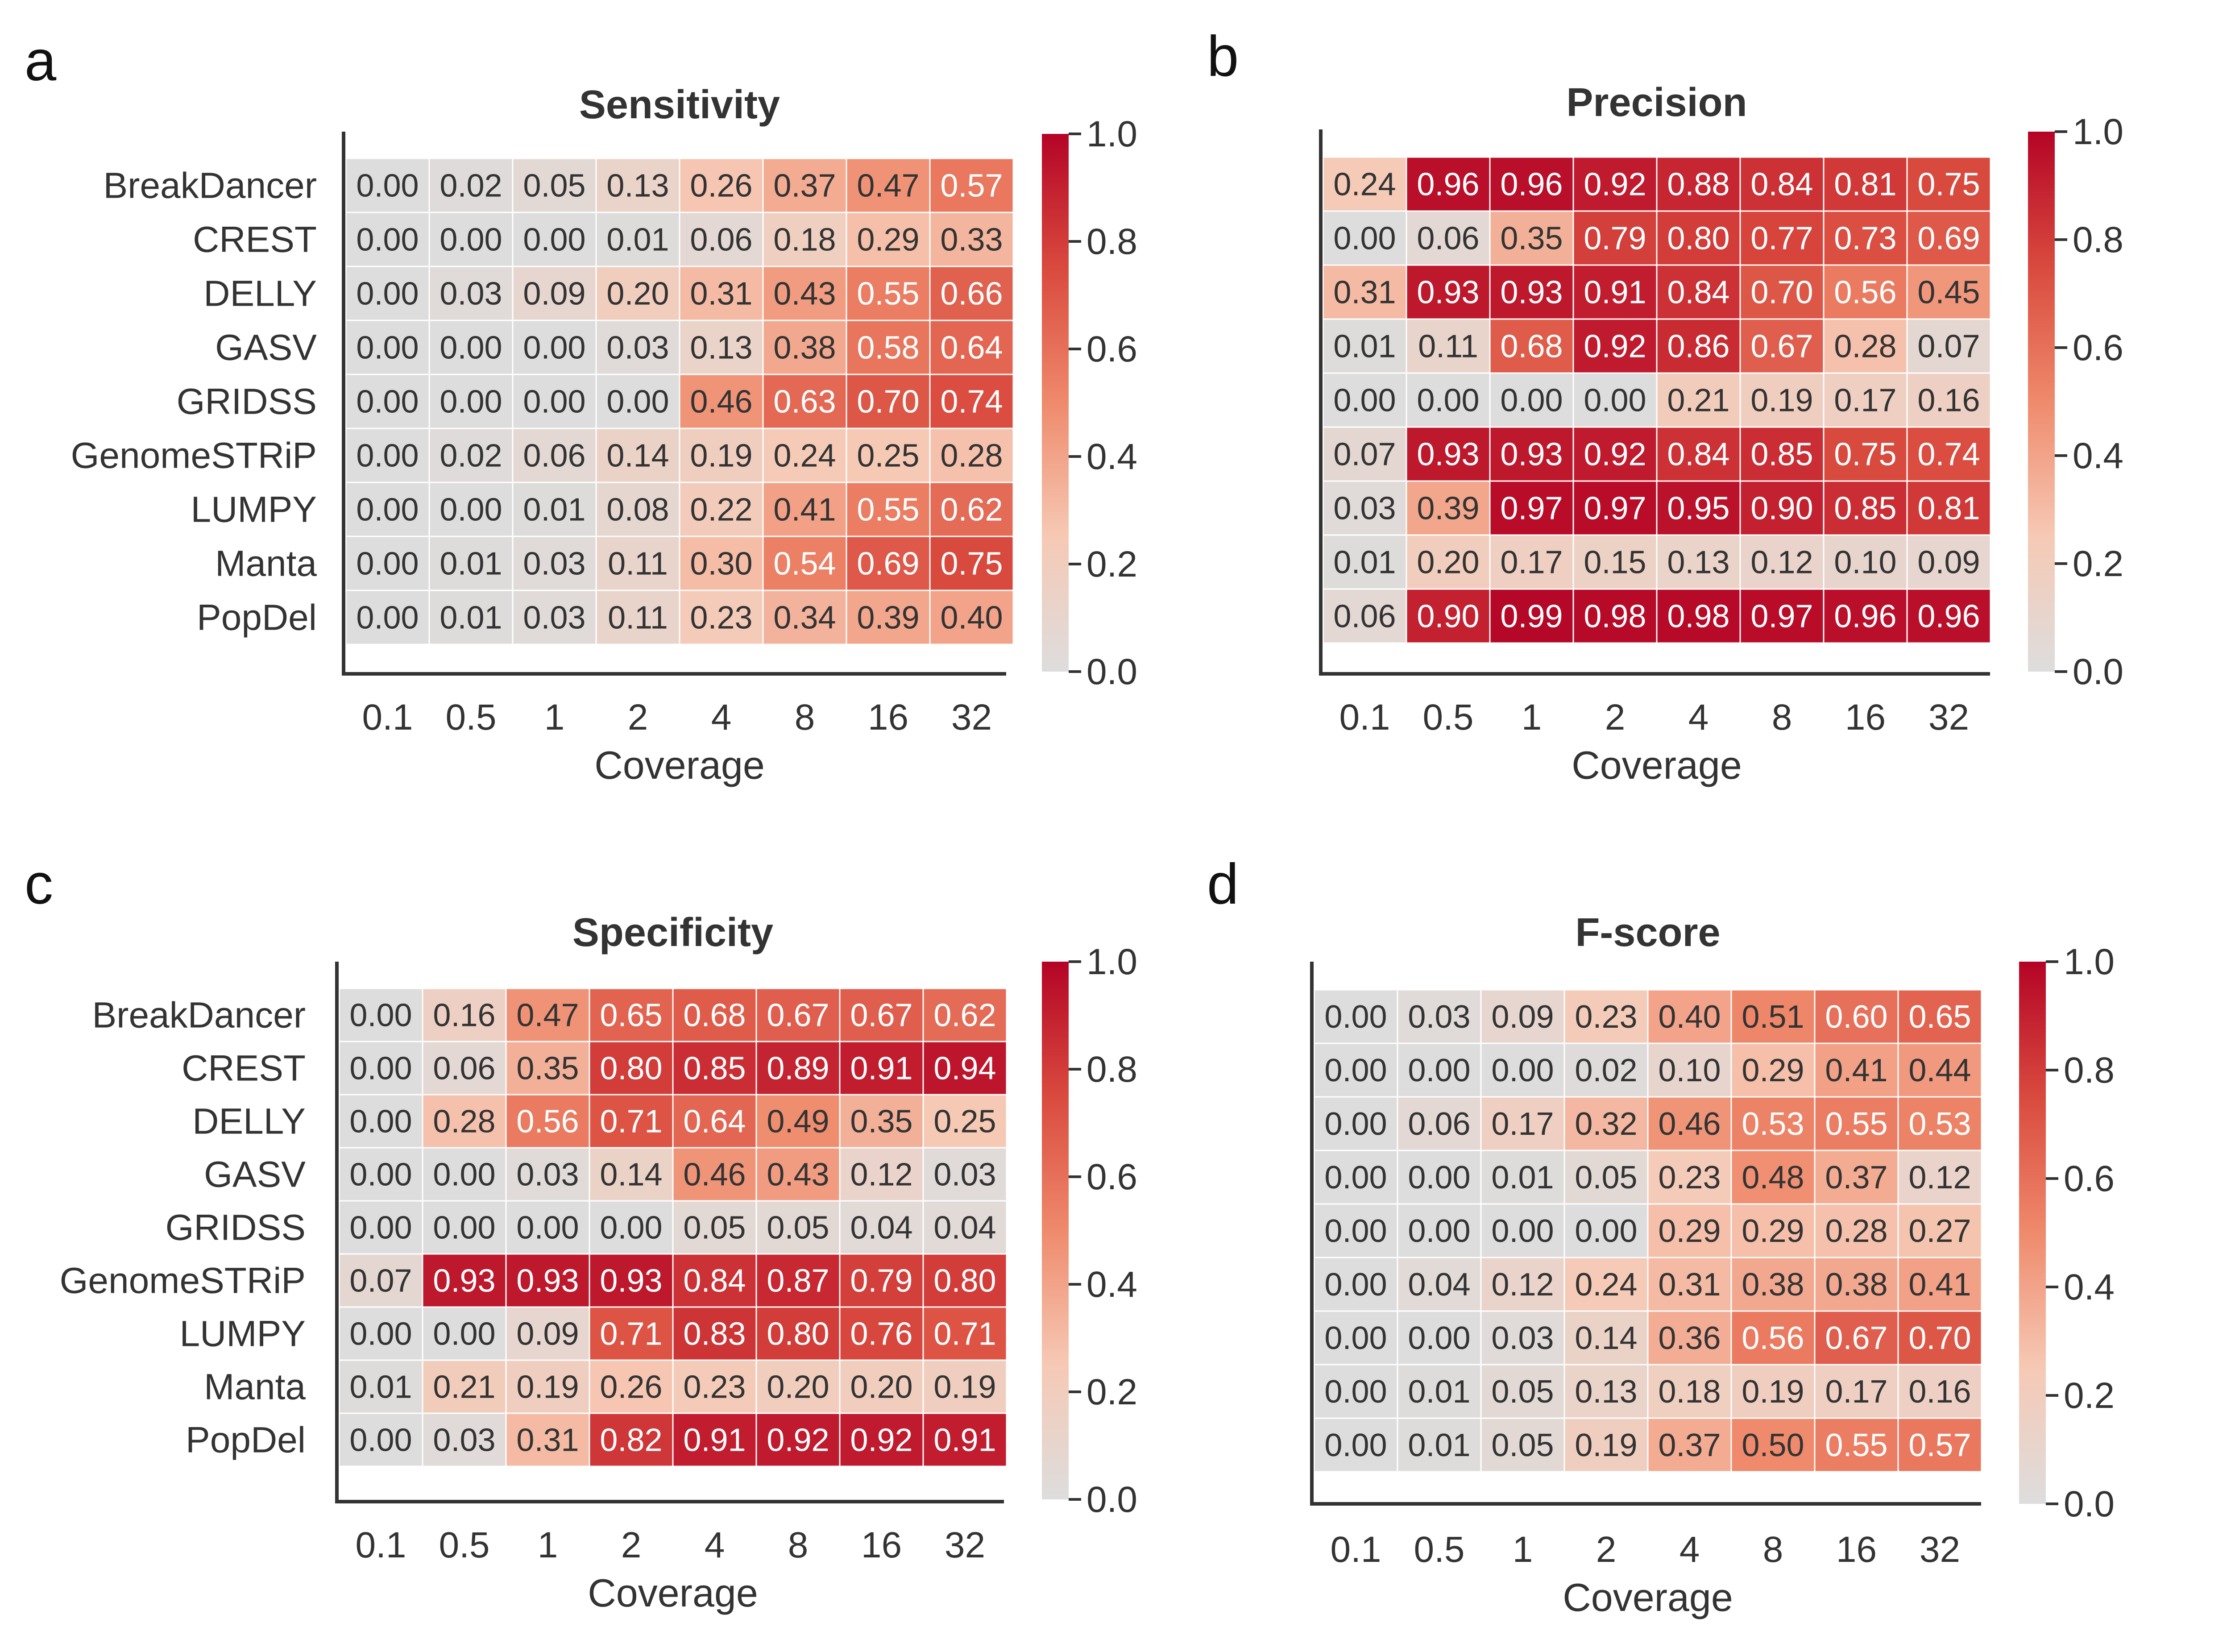  What do you see at coordinates (1698, 509) in the screenshot?
I see `cell-value-label: 0.95` at bounding box center [1698, 509].